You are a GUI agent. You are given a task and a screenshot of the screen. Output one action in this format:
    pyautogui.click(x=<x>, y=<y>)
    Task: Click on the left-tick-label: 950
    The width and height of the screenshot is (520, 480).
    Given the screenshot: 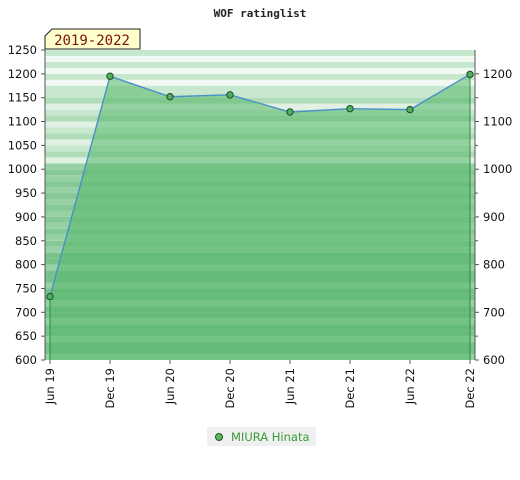 What is the action you would take?
    pyautogui.click(x=26, y=193)
    